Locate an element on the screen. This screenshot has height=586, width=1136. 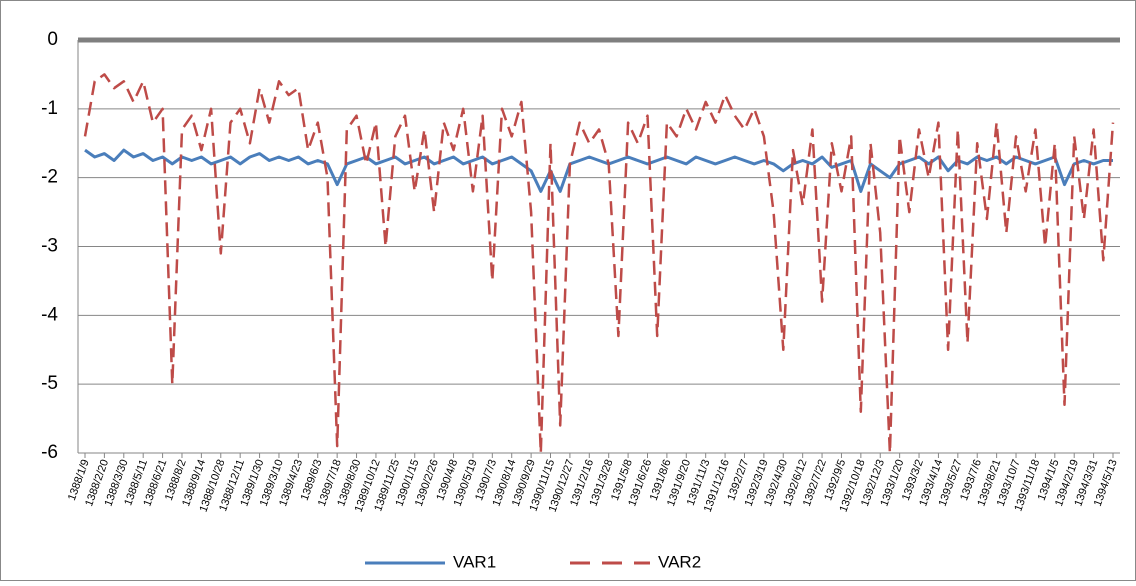
legend-label: VAR1 is located at coordinates (474, 561).